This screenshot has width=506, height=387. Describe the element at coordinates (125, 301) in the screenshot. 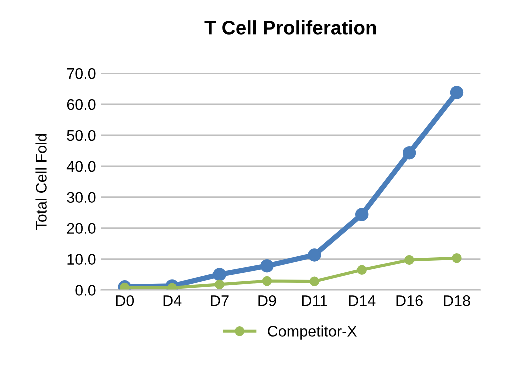

I see `x-tick-label: D0` at that location.